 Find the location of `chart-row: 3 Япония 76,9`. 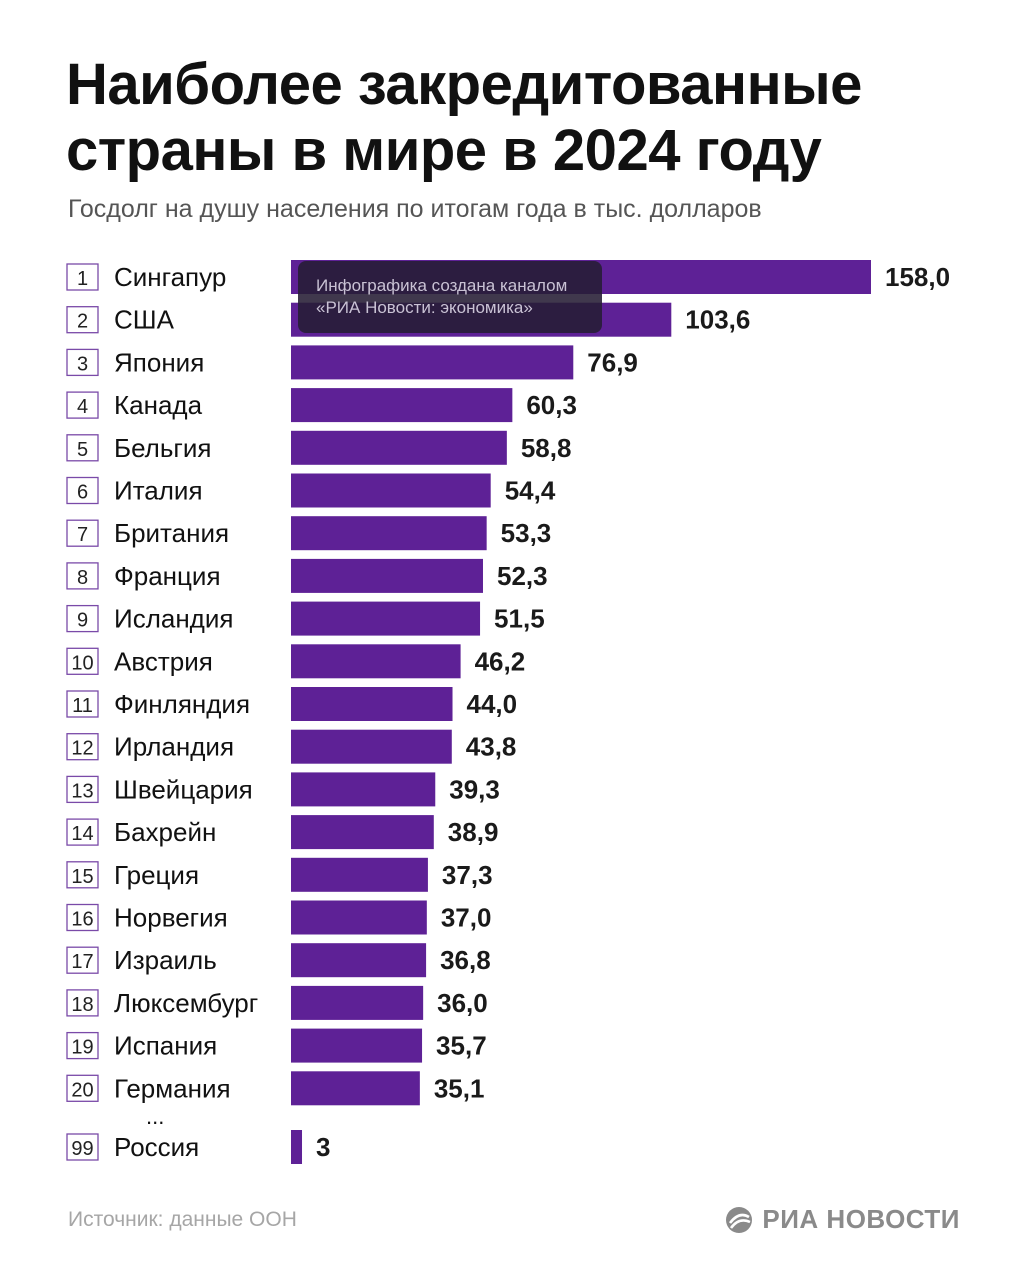

chart-row: 3 Япония 76,9 is located at coordinates (352, 362).